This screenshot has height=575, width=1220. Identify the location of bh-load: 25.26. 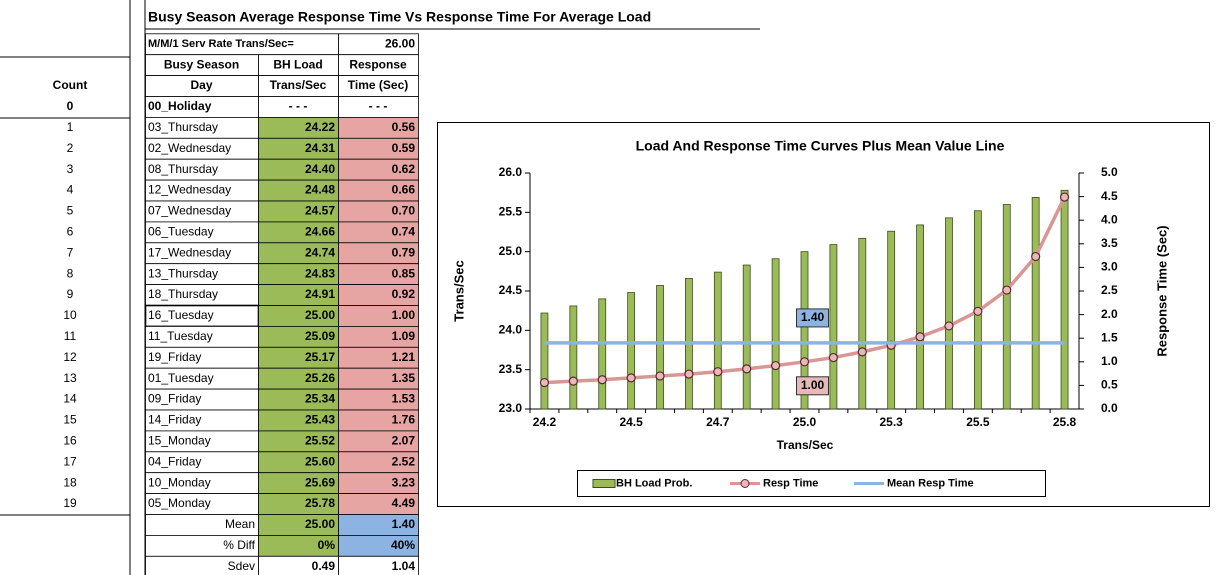
(320, 378).